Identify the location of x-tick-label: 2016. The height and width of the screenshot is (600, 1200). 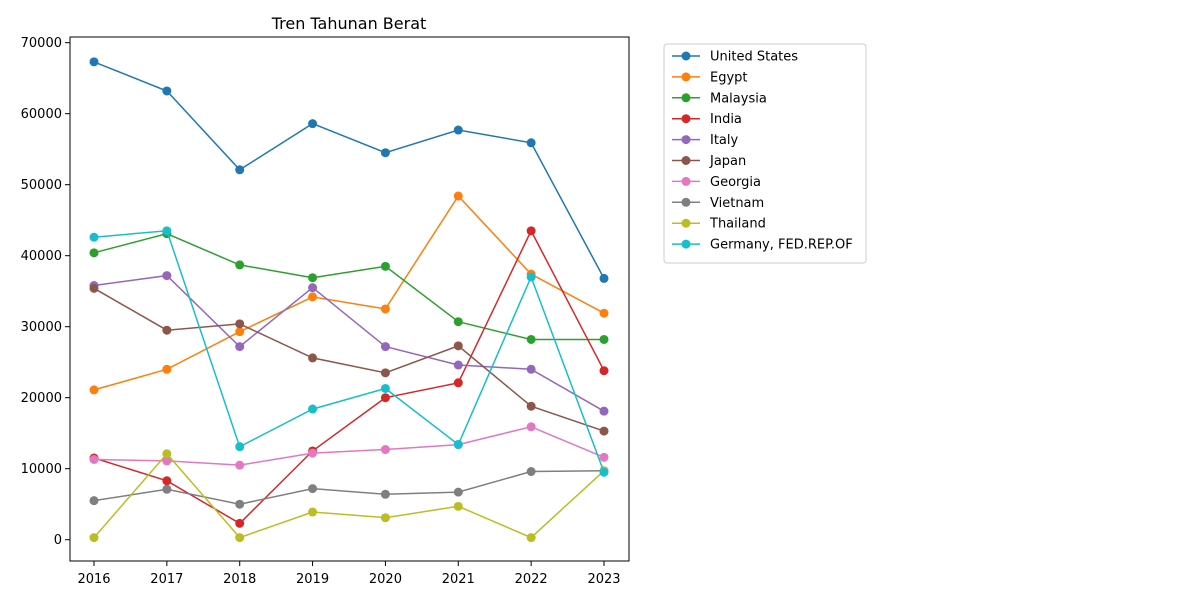
(93, 579).